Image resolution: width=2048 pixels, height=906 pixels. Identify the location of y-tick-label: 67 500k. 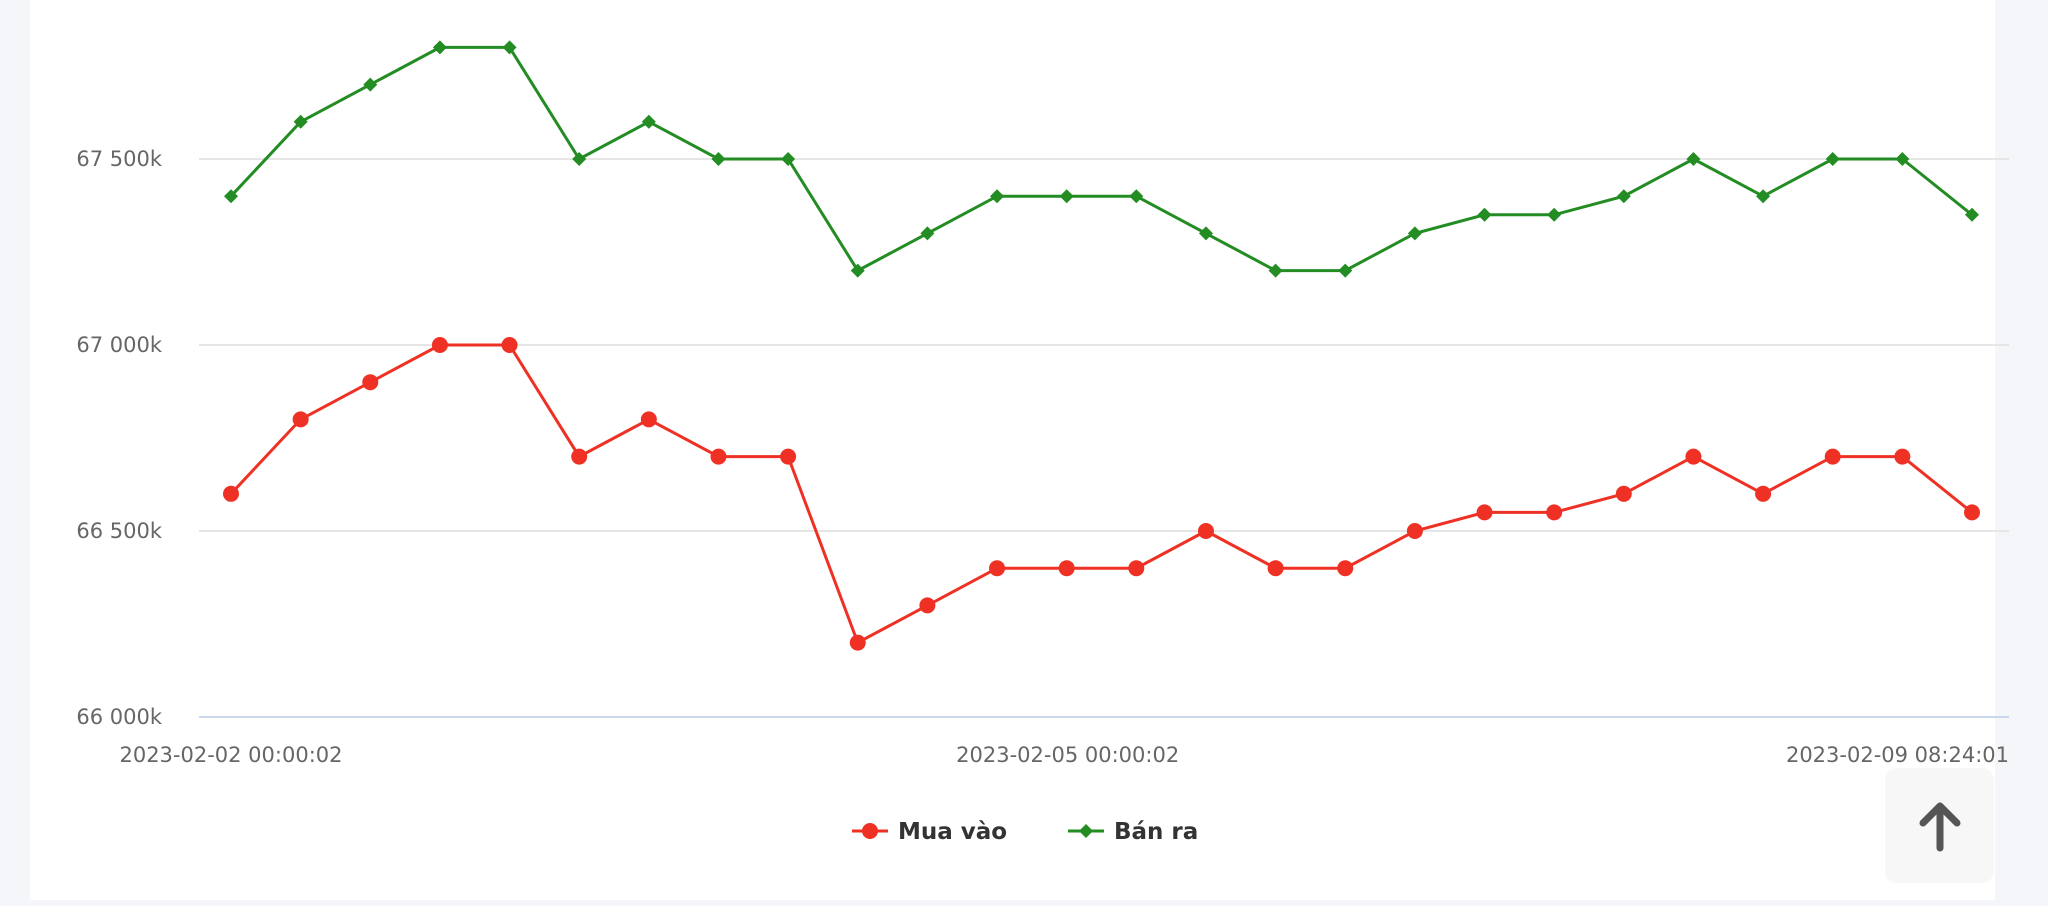
(119, 159).